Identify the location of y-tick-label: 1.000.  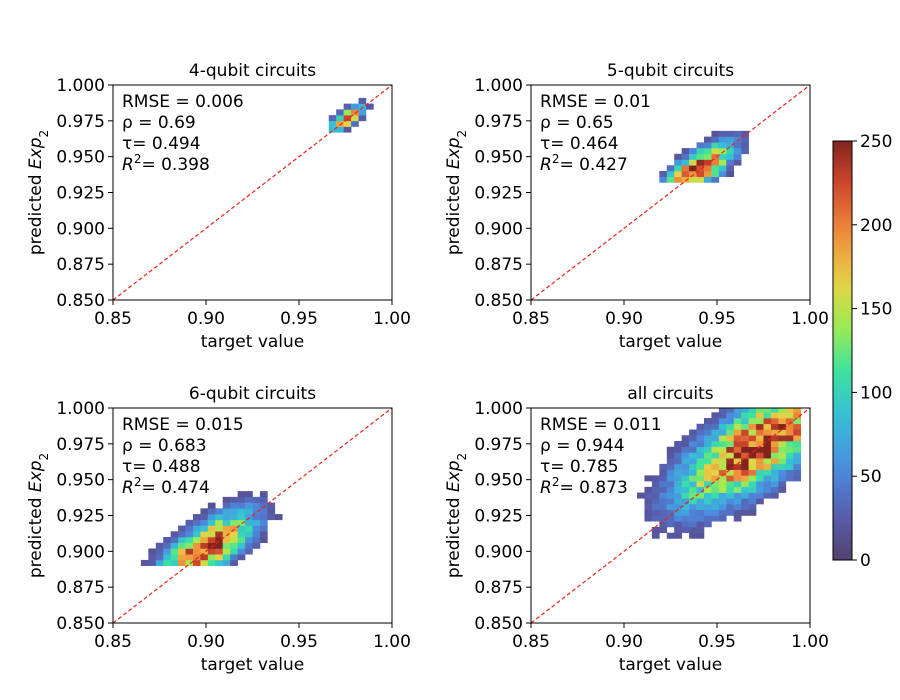
(498, 409).